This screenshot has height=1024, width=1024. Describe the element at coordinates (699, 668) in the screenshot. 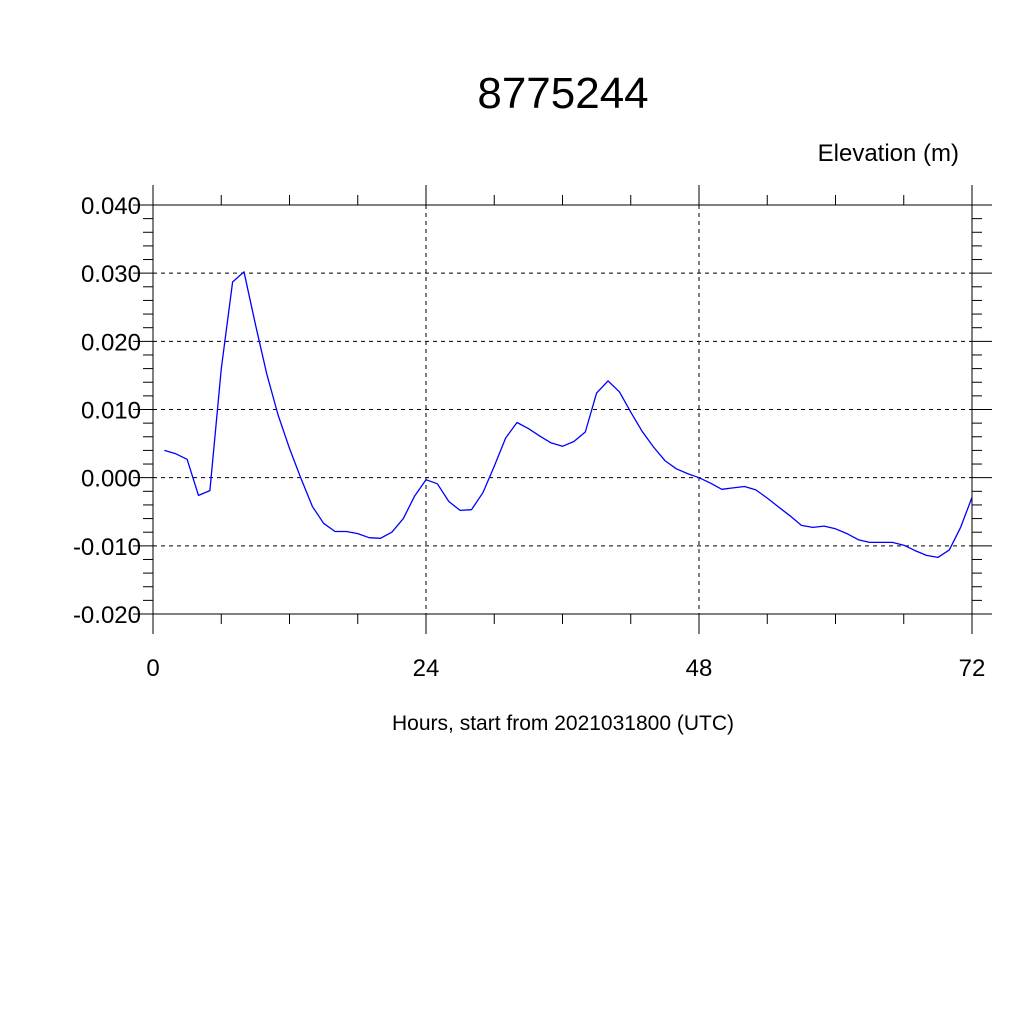

I see `x-tick-label: 48` at that location.